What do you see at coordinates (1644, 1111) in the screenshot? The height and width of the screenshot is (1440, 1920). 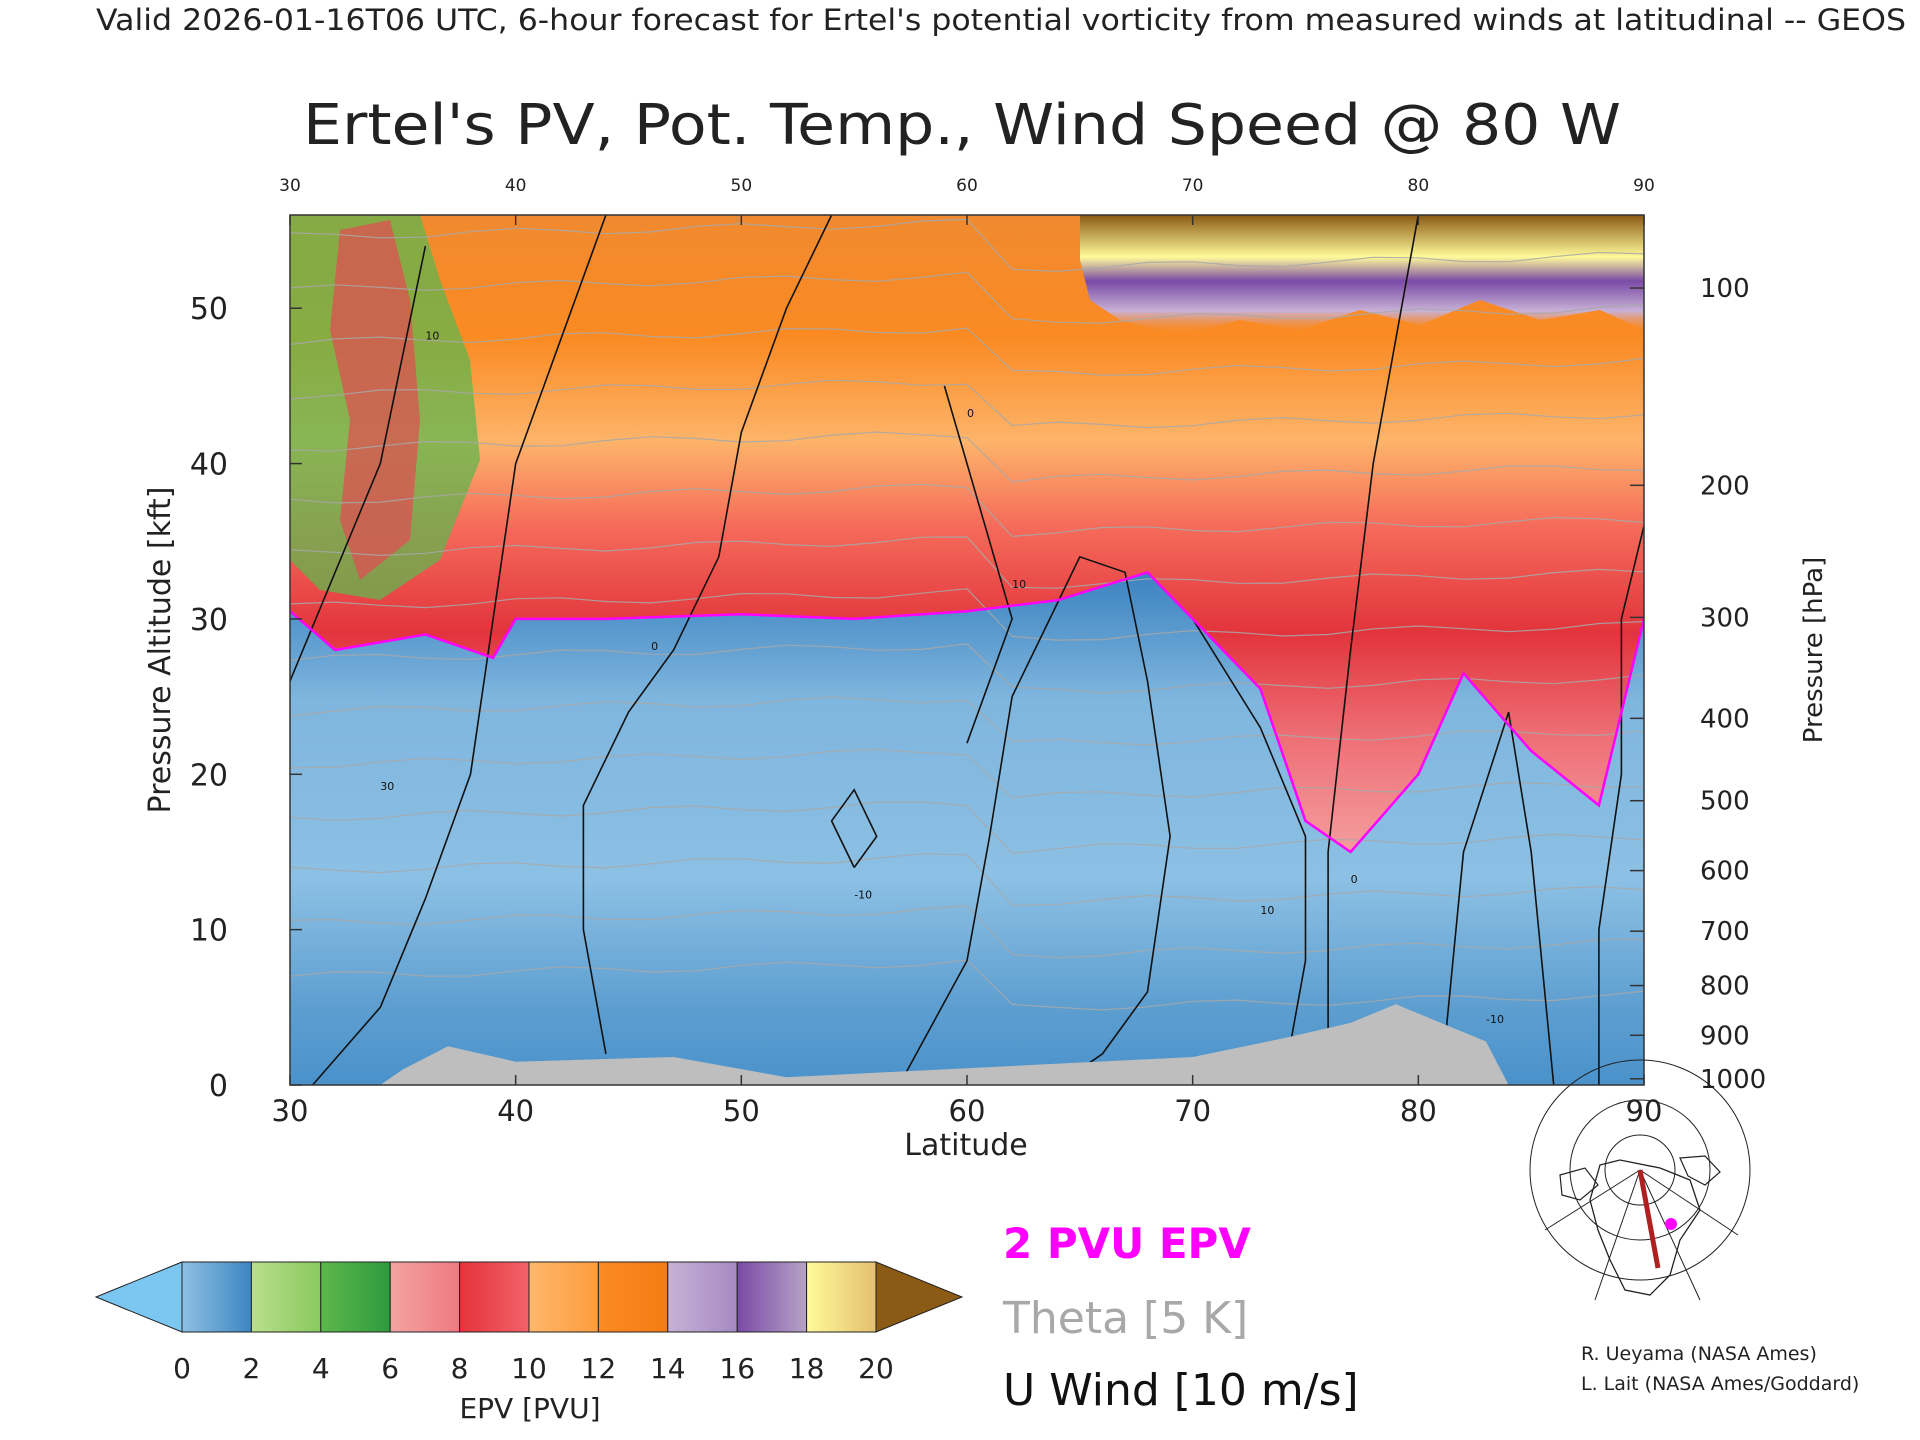 I see `x-tick-label: 90` at bounding box center [1644, 1111].